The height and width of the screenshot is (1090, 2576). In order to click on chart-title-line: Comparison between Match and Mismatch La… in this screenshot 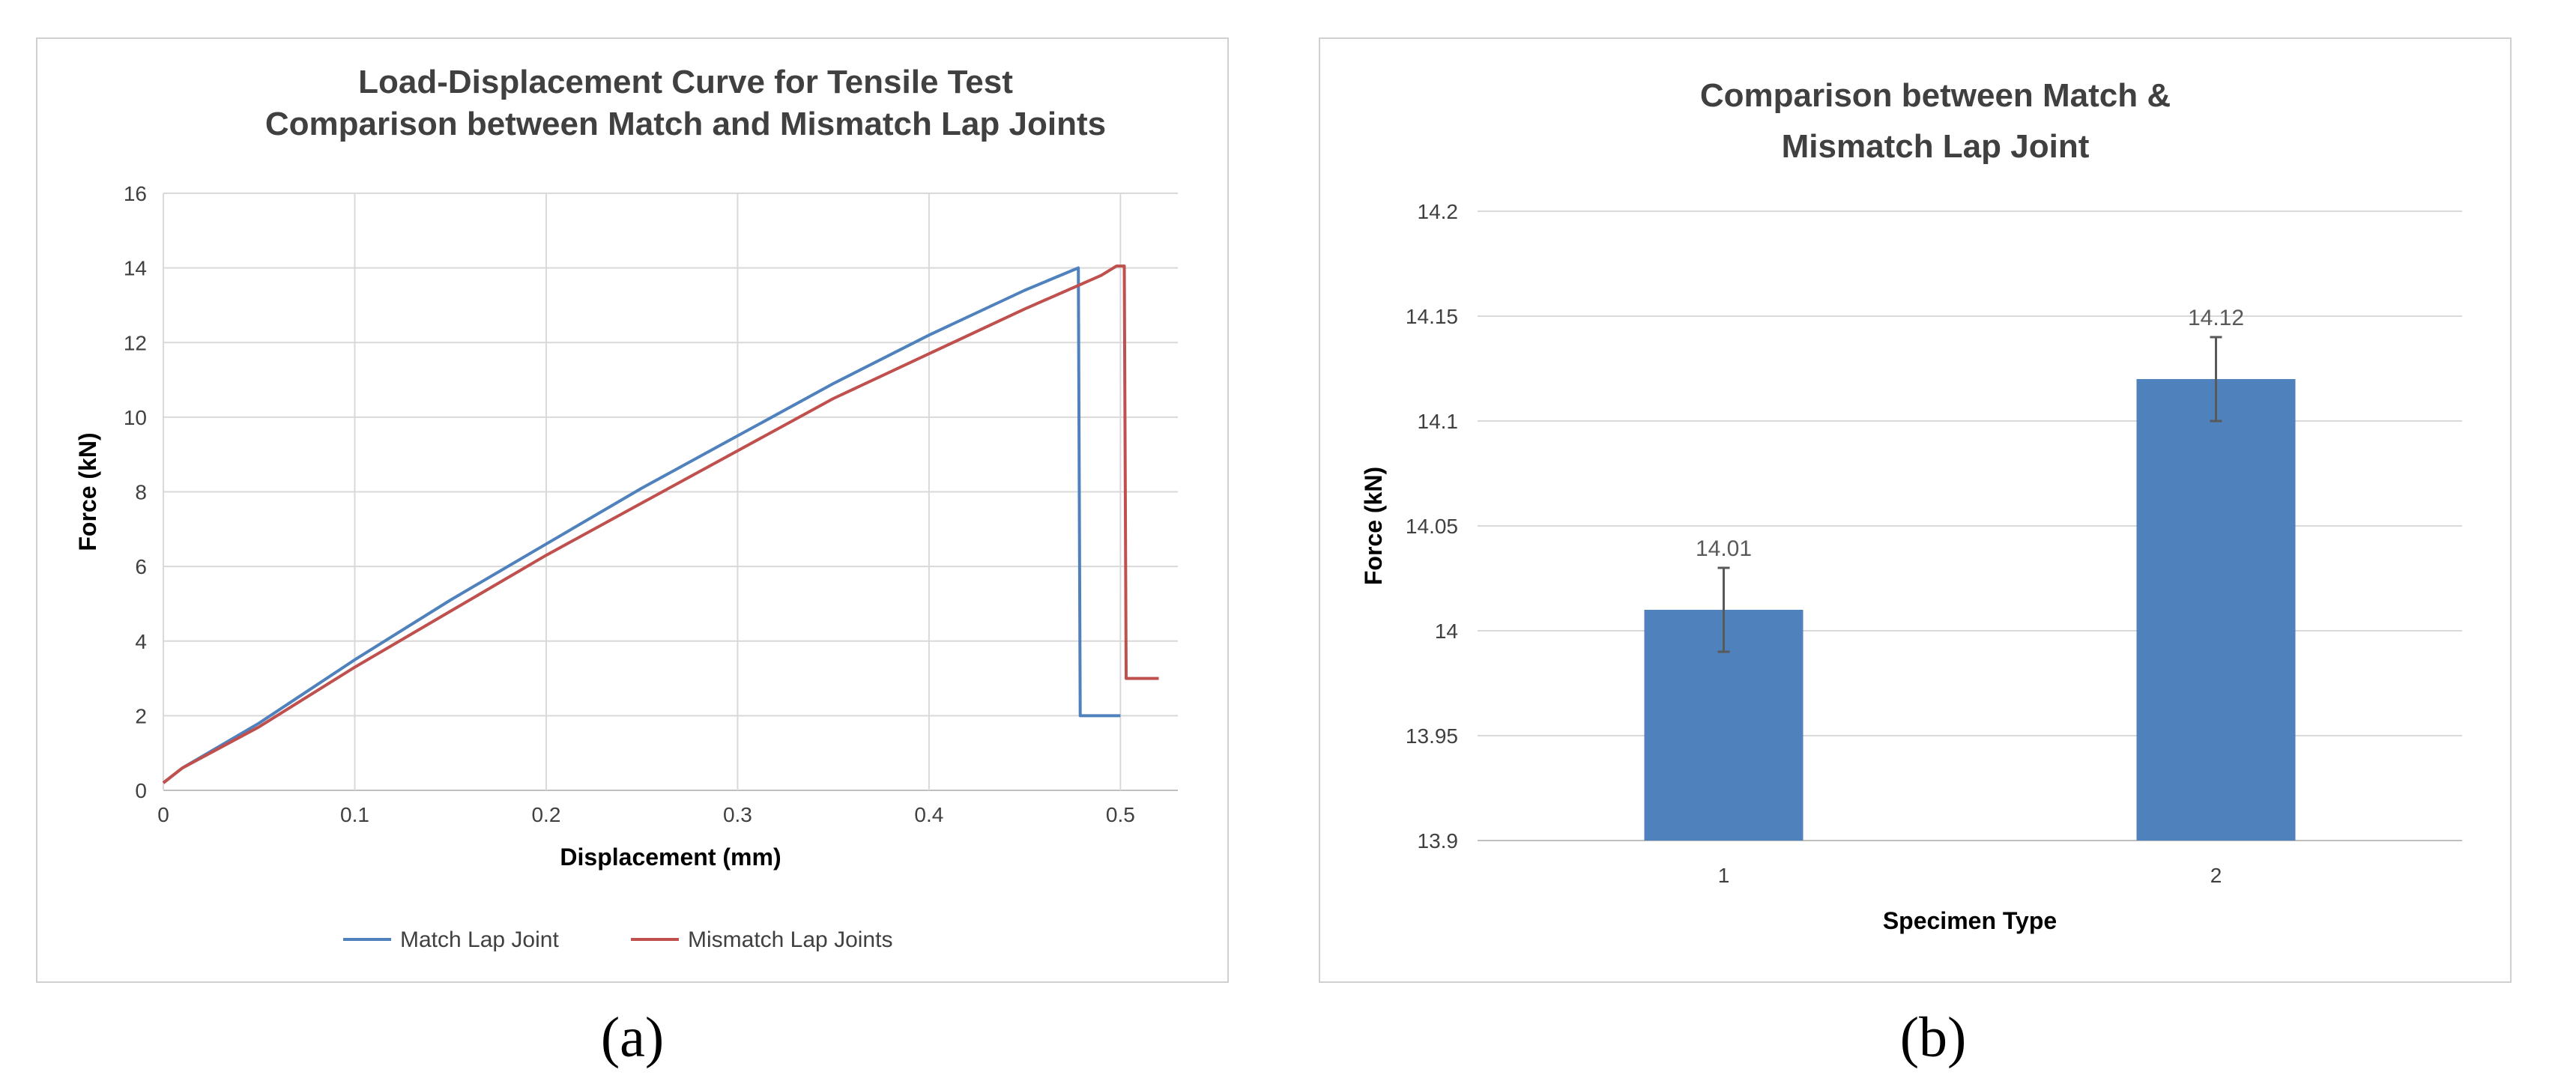, I will do `click(685, 124)`.